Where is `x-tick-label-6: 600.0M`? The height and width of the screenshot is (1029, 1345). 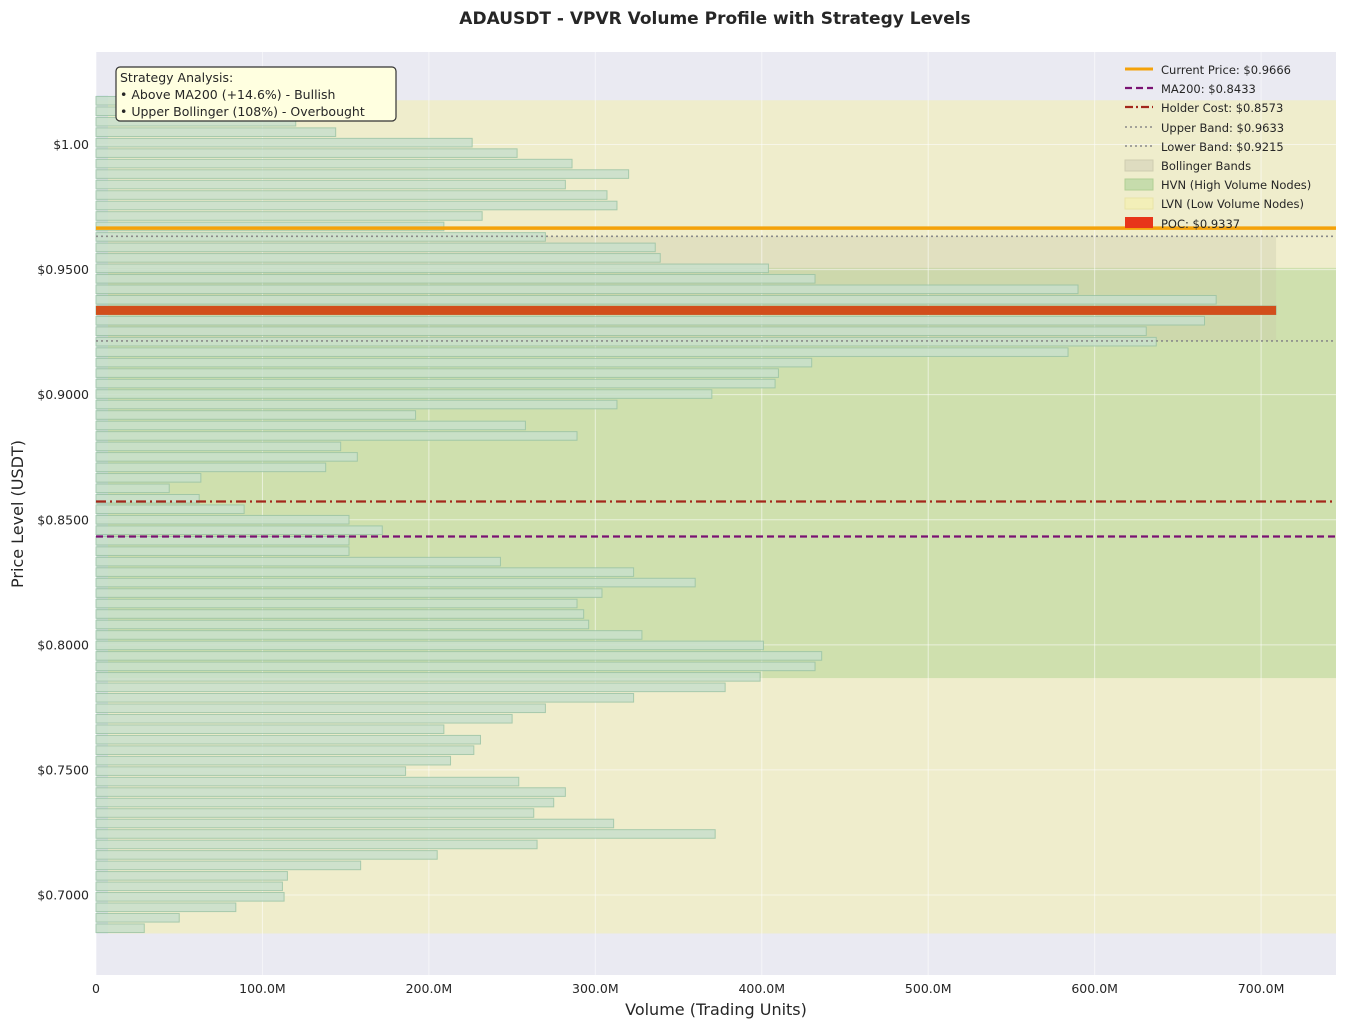 x-tick-label-6: 600.0M is located at coordinates (1094, 988).